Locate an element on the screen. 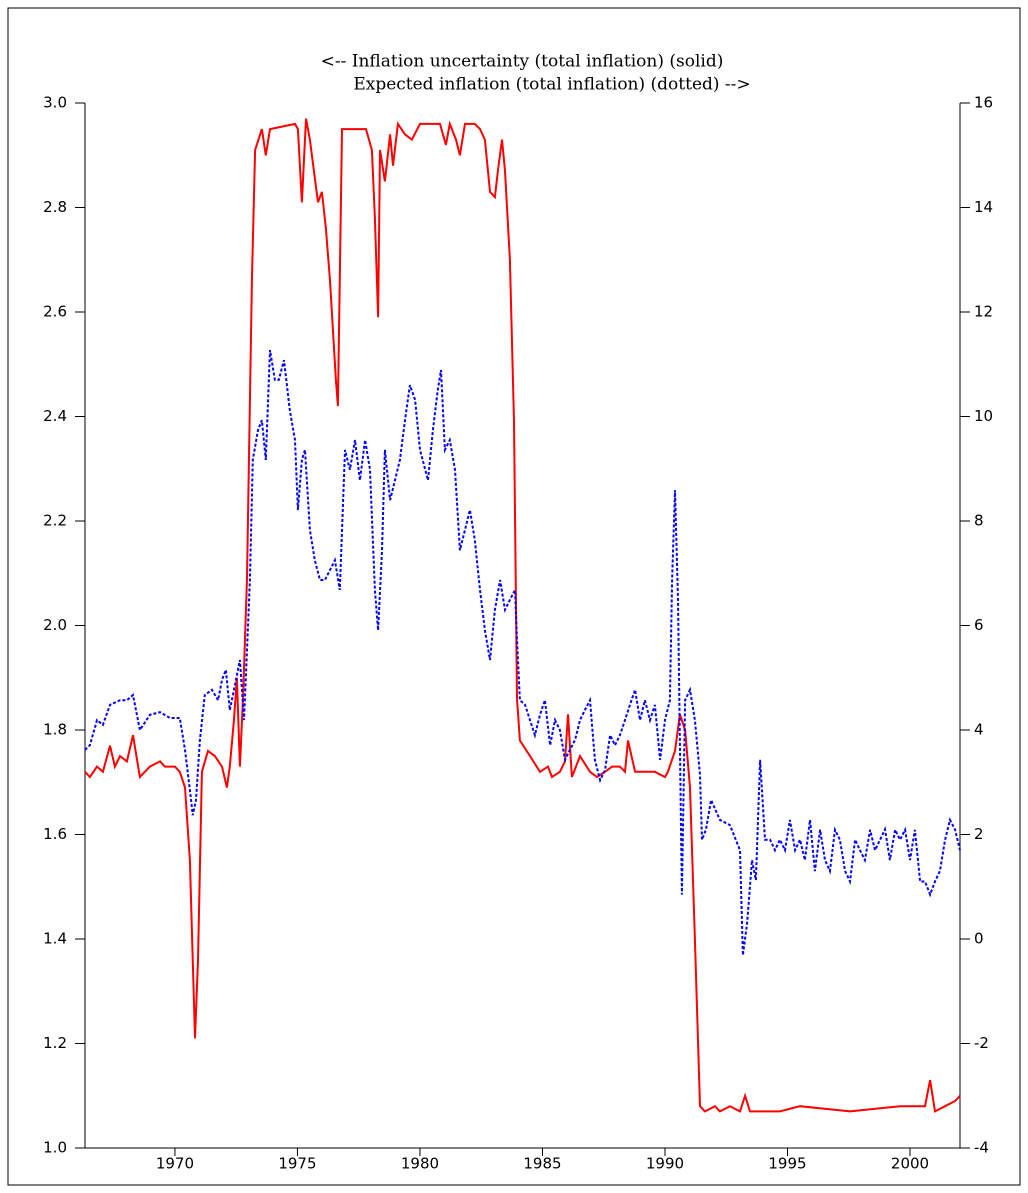  x-tick-label: 1970 is located at coordinates (175, 1164).